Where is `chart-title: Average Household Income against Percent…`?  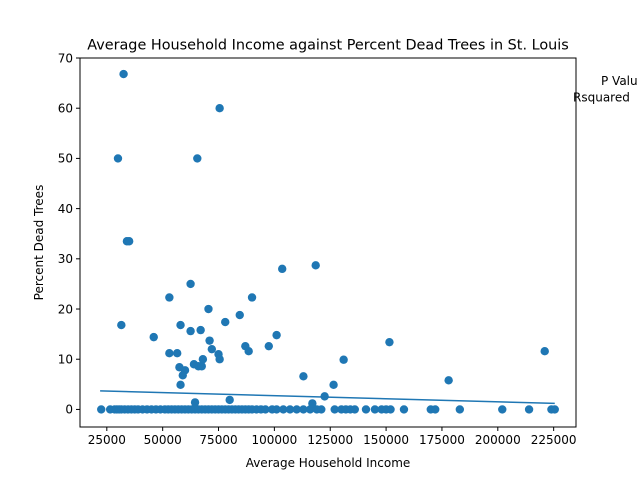 chart-title: Average Household Income against Percent… is located at coordinates (328, 46).